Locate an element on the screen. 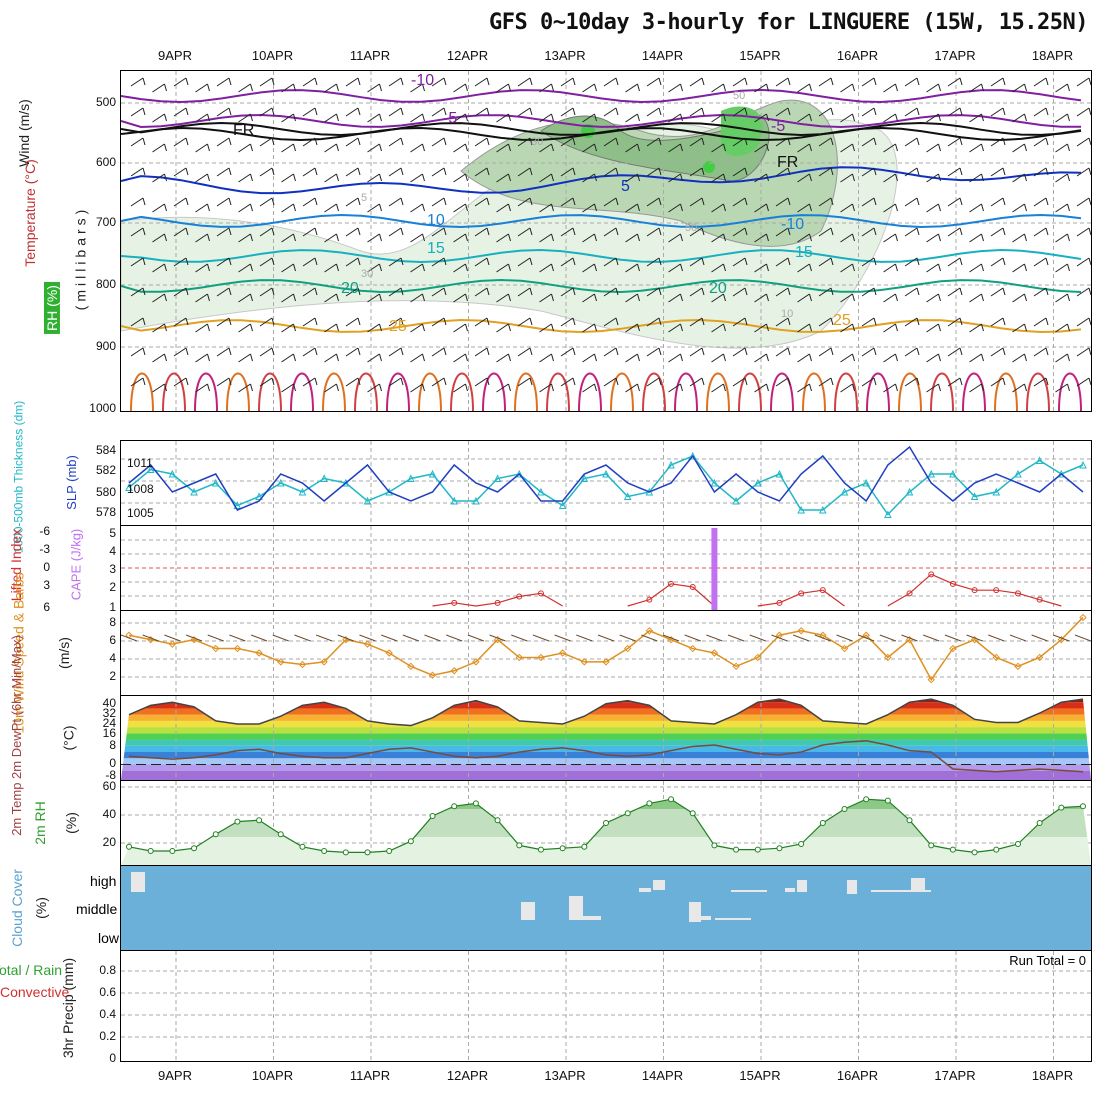 The image size is (1100, 1100). tick-label: 584 is located at coordinates (106, 450).